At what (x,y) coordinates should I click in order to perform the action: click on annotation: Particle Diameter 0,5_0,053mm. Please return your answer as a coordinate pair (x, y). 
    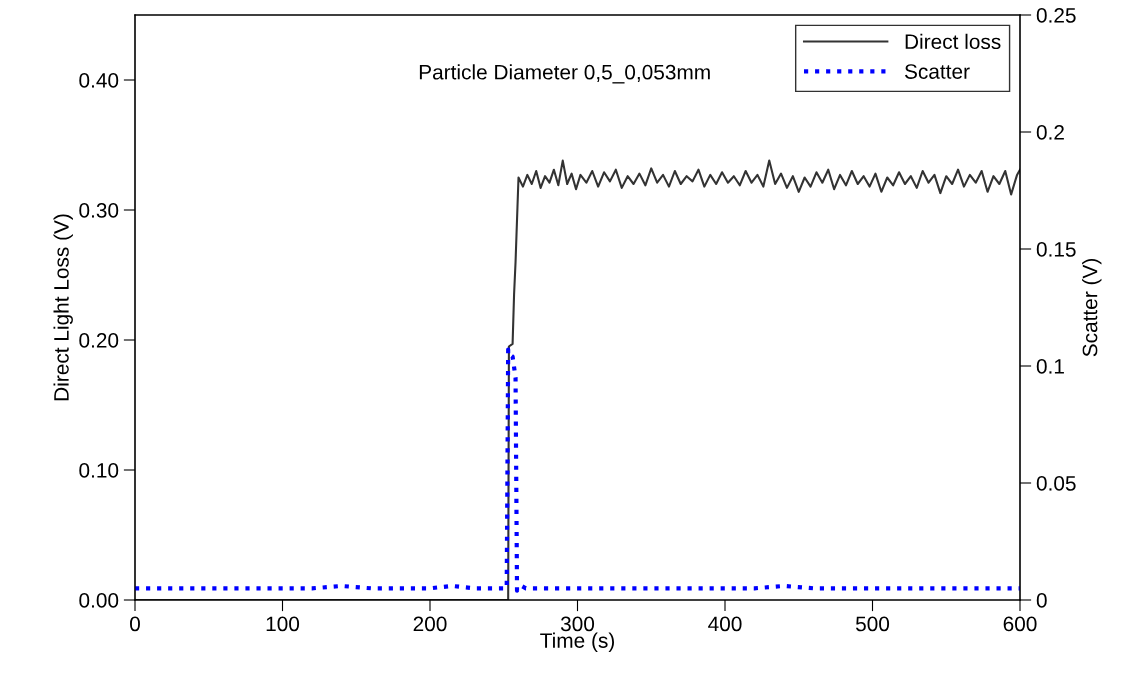
    Looking at the image, I should click on (564, 74).